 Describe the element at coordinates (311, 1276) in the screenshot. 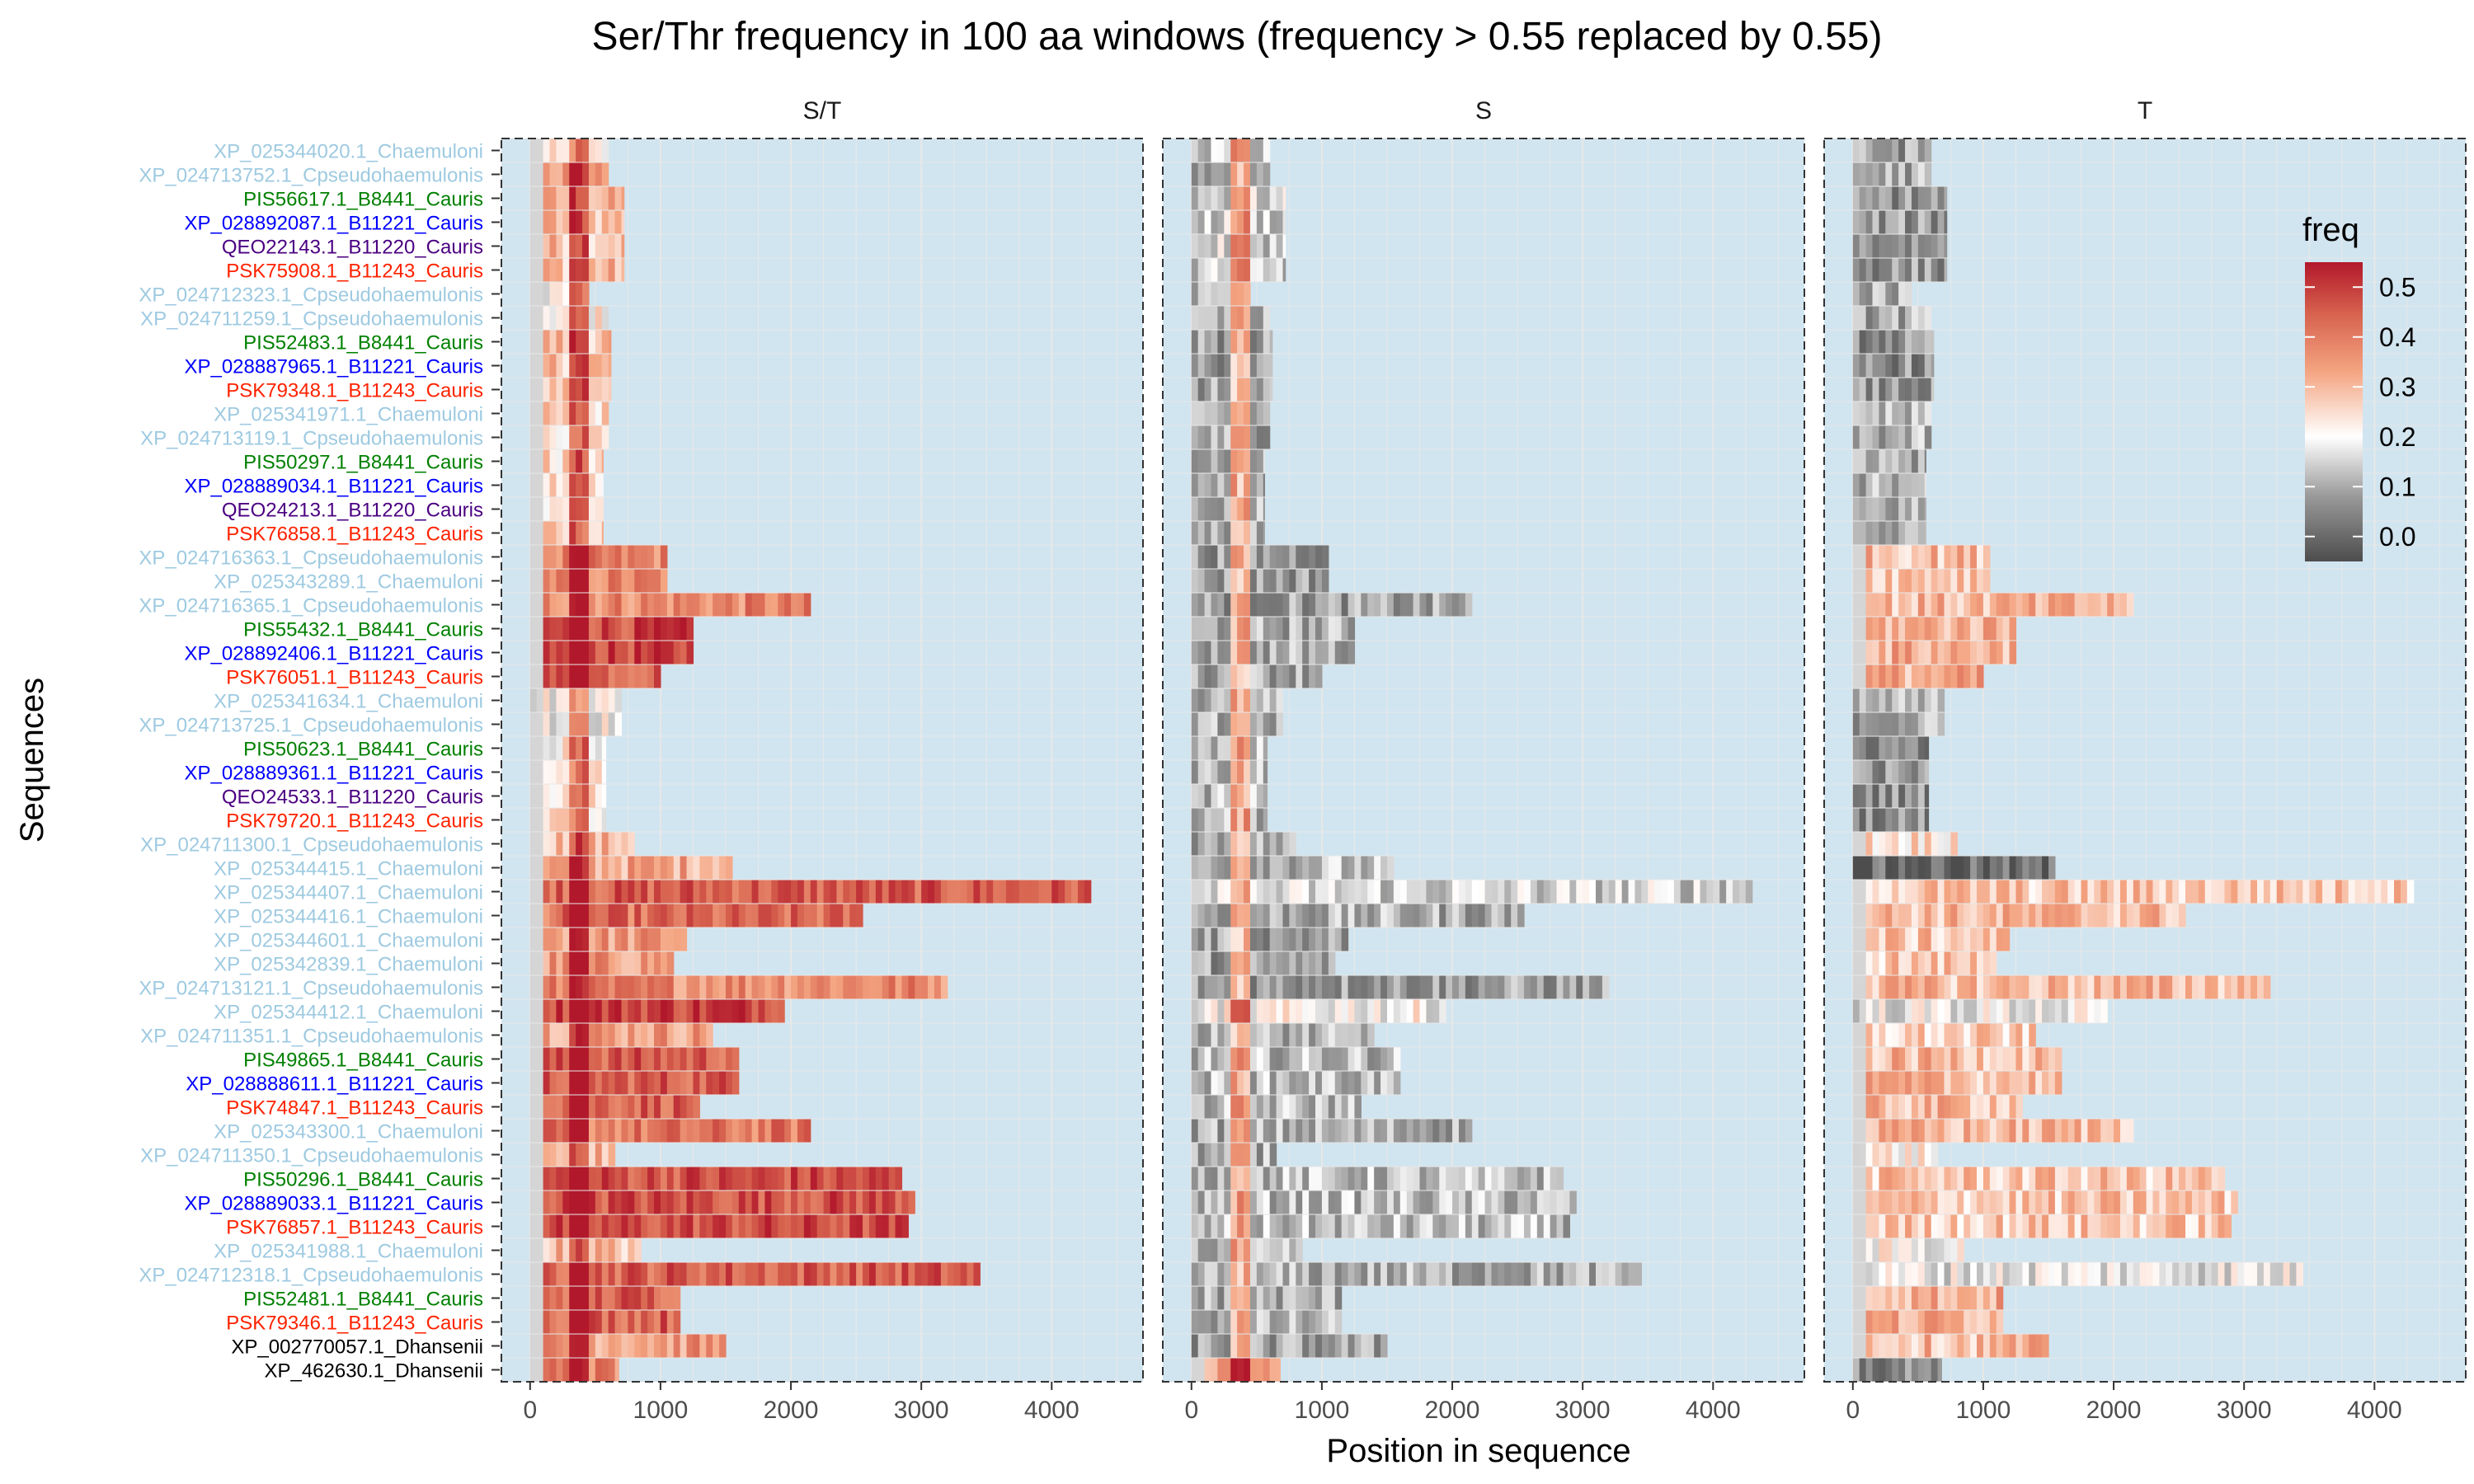

I see `sequence-label: XP_024712318.1_Cpseudohaemulonis` at that location.